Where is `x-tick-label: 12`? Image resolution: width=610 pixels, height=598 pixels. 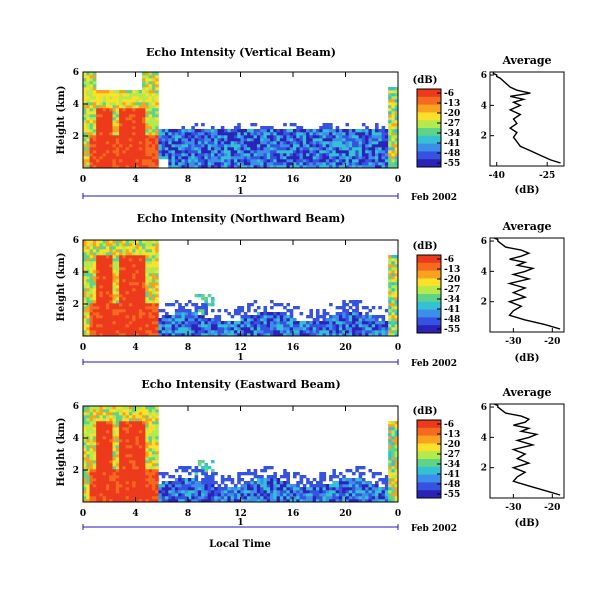 x-tick-label: 12 is located at coordinates (240, 180).